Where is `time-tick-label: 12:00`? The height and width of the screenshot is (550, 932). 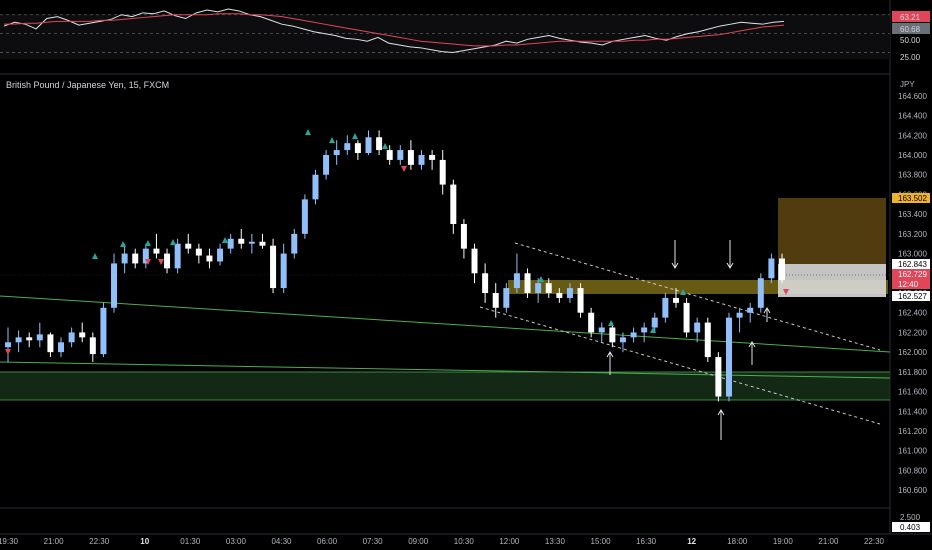 time-tick-label: 12:00 is located at coordinates (509, 541).